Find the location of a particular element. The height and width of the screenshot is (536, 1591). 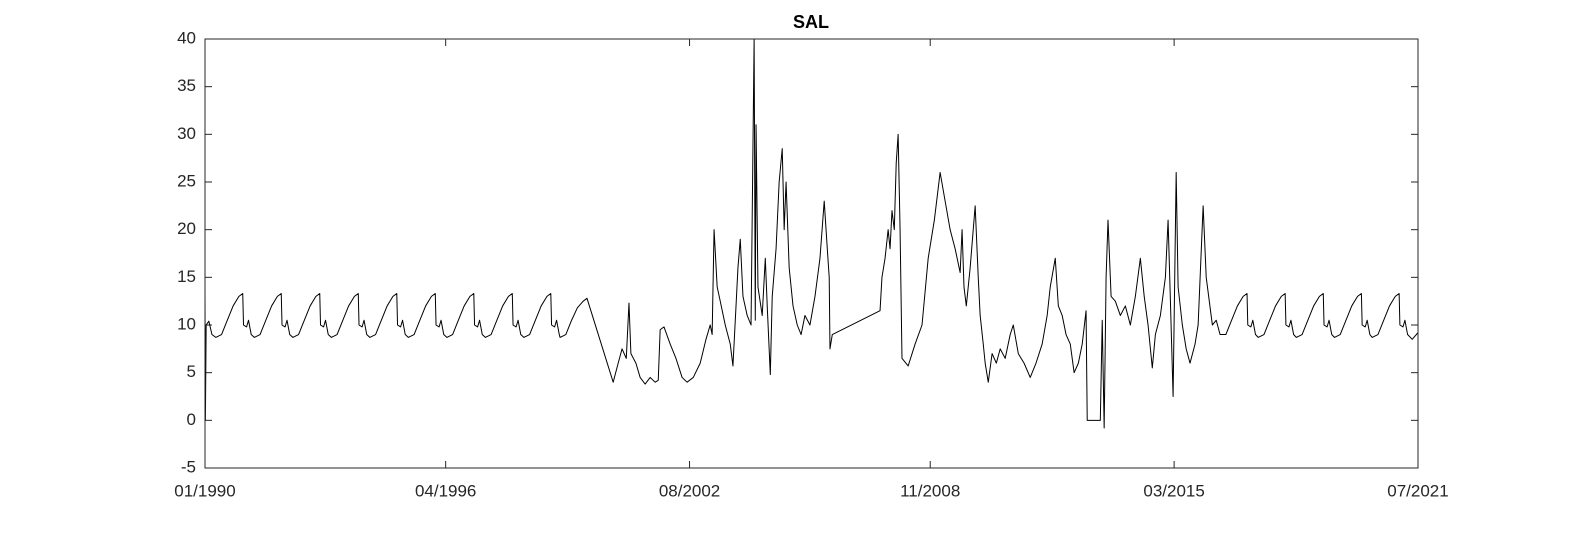

y-tick-label: 15 is located at coordinates (186, 276).